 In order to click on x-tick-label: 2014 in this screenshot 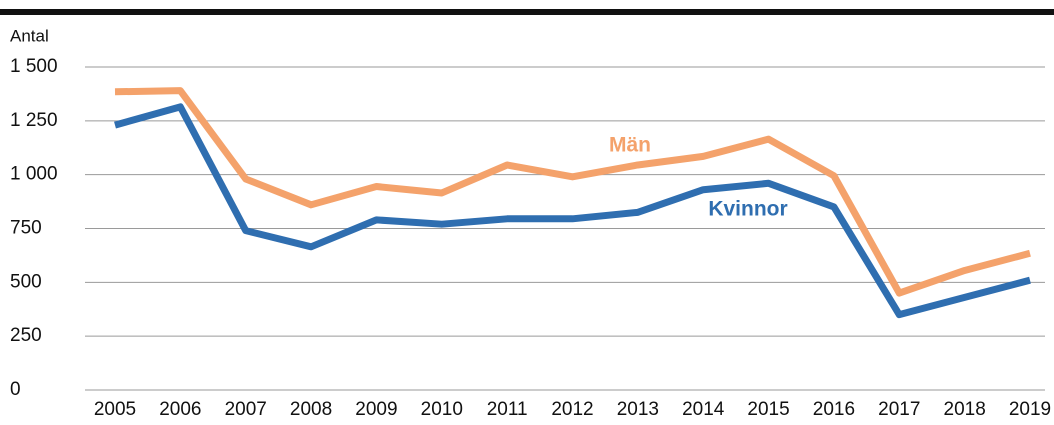, I will do `click(703, 409)`.